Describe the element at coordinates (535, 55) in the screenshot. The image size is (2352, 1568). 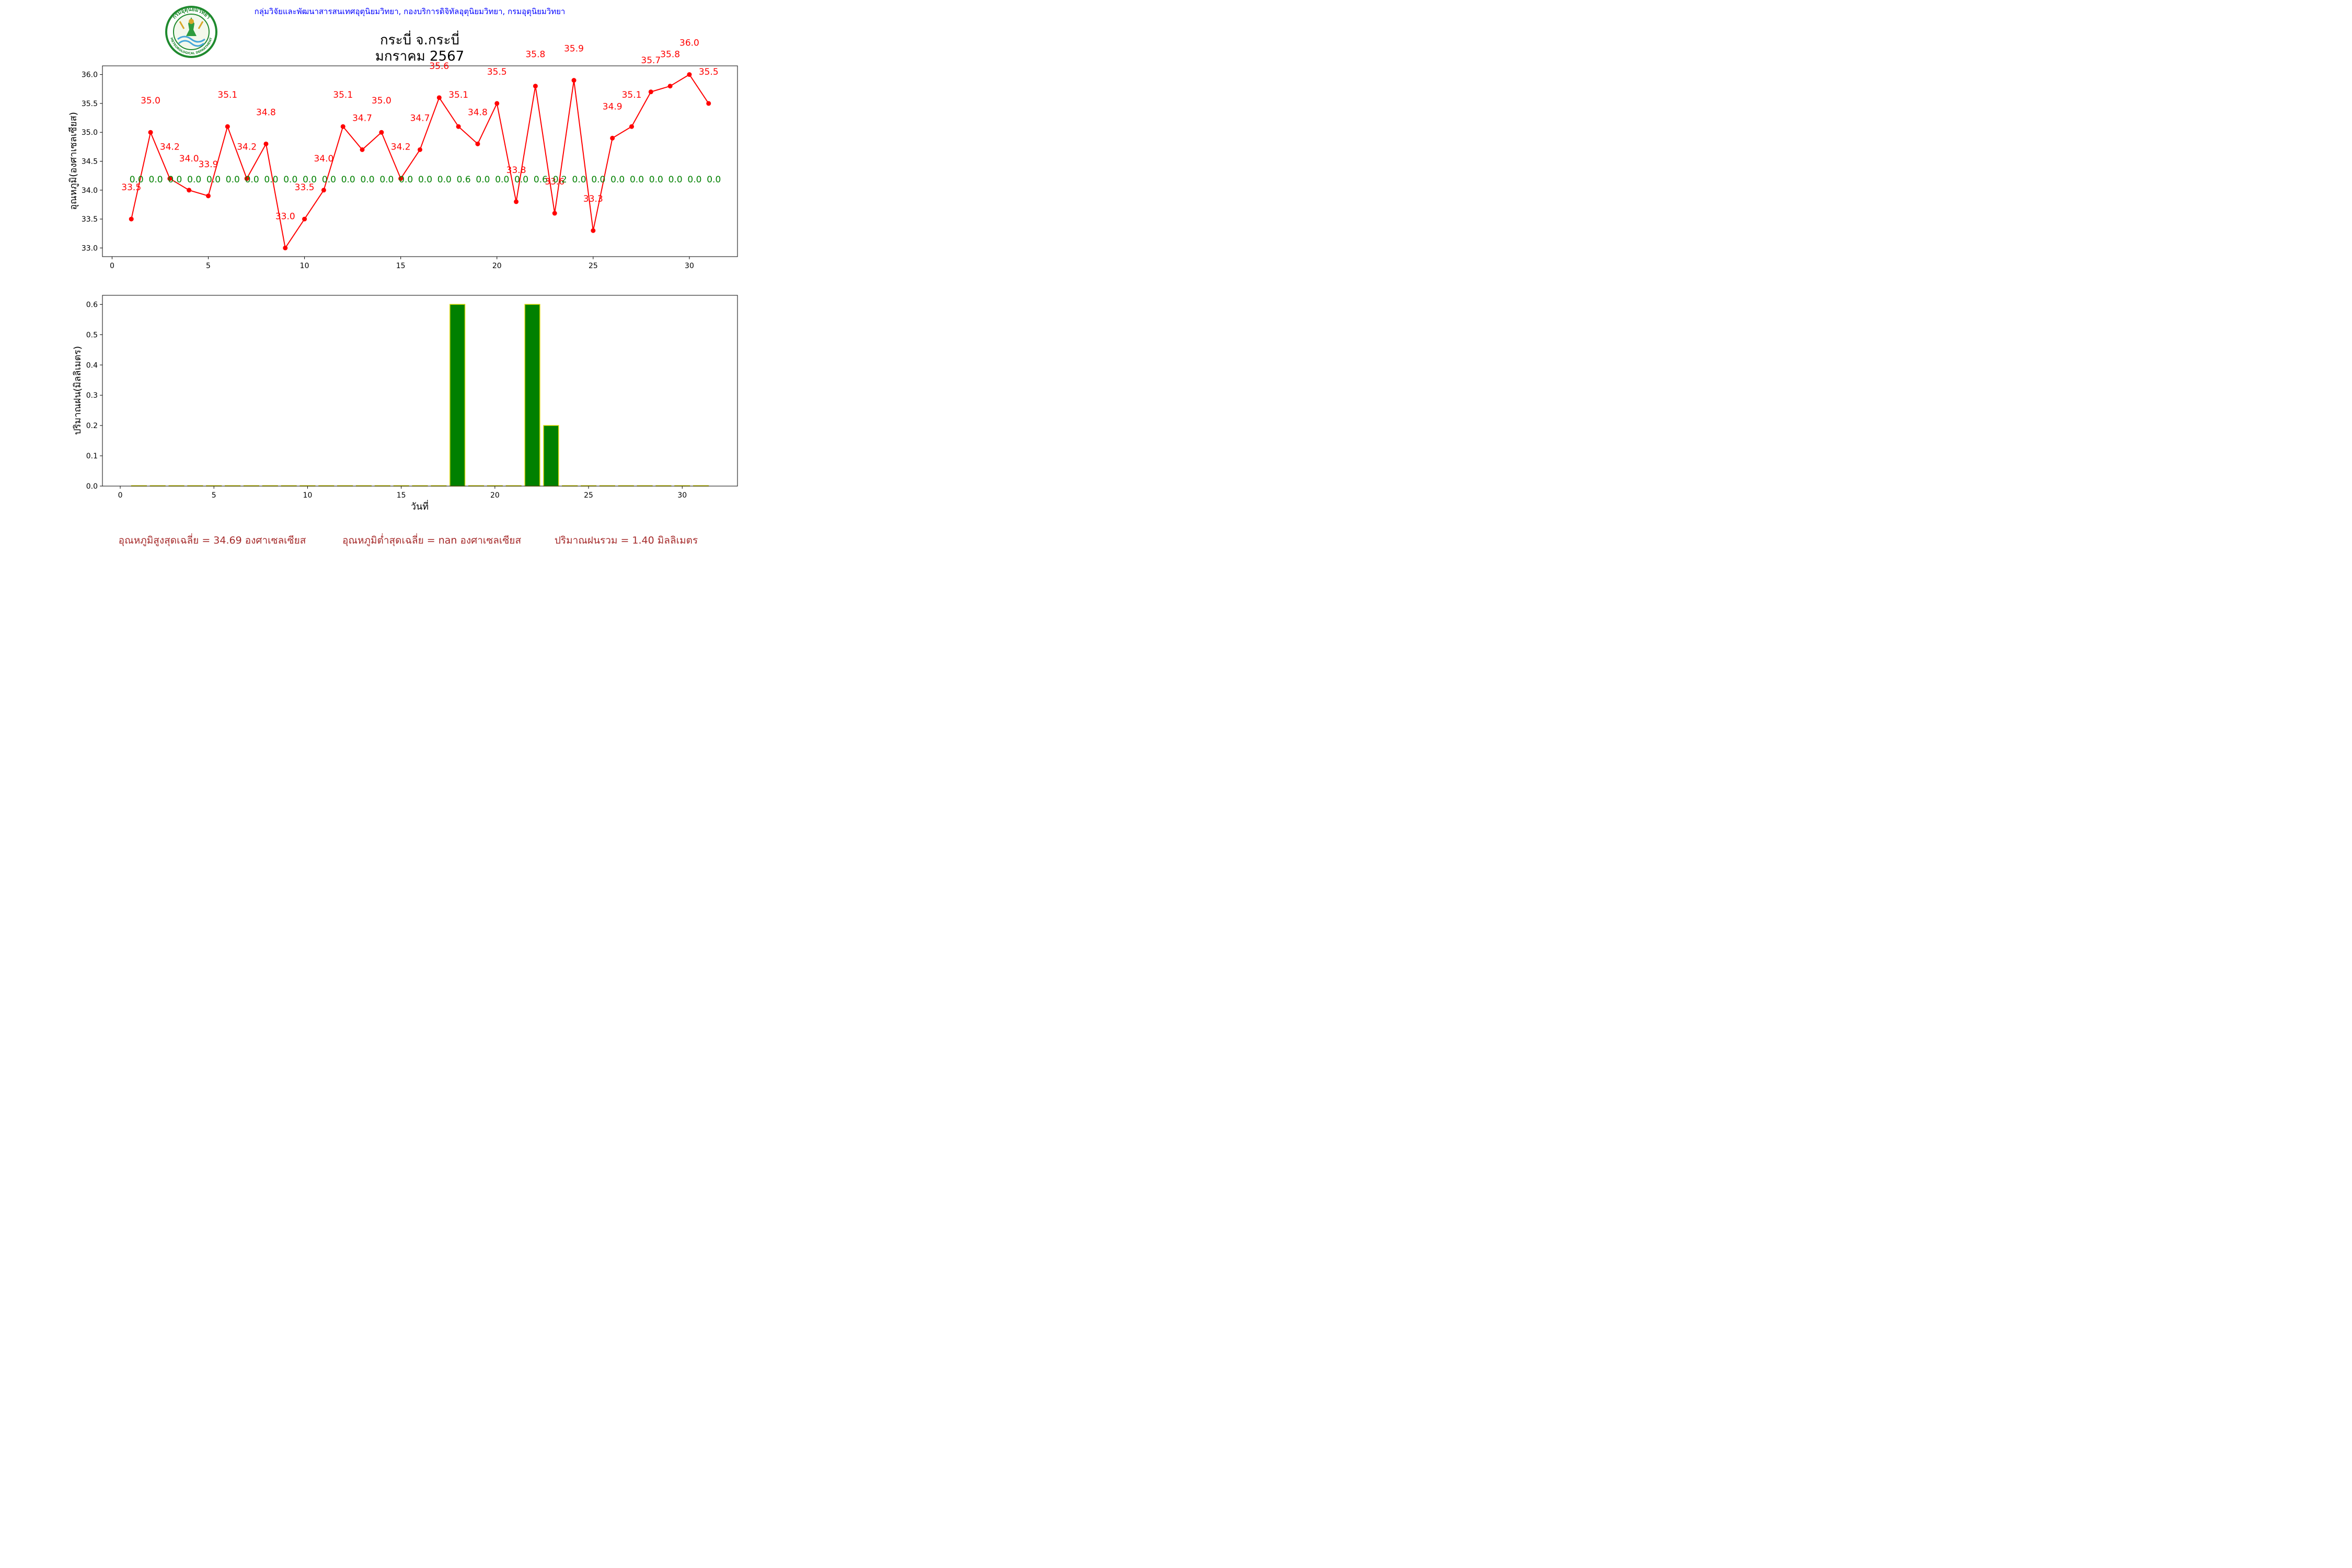
I see `temperature-value-label: 35.8` at that location.